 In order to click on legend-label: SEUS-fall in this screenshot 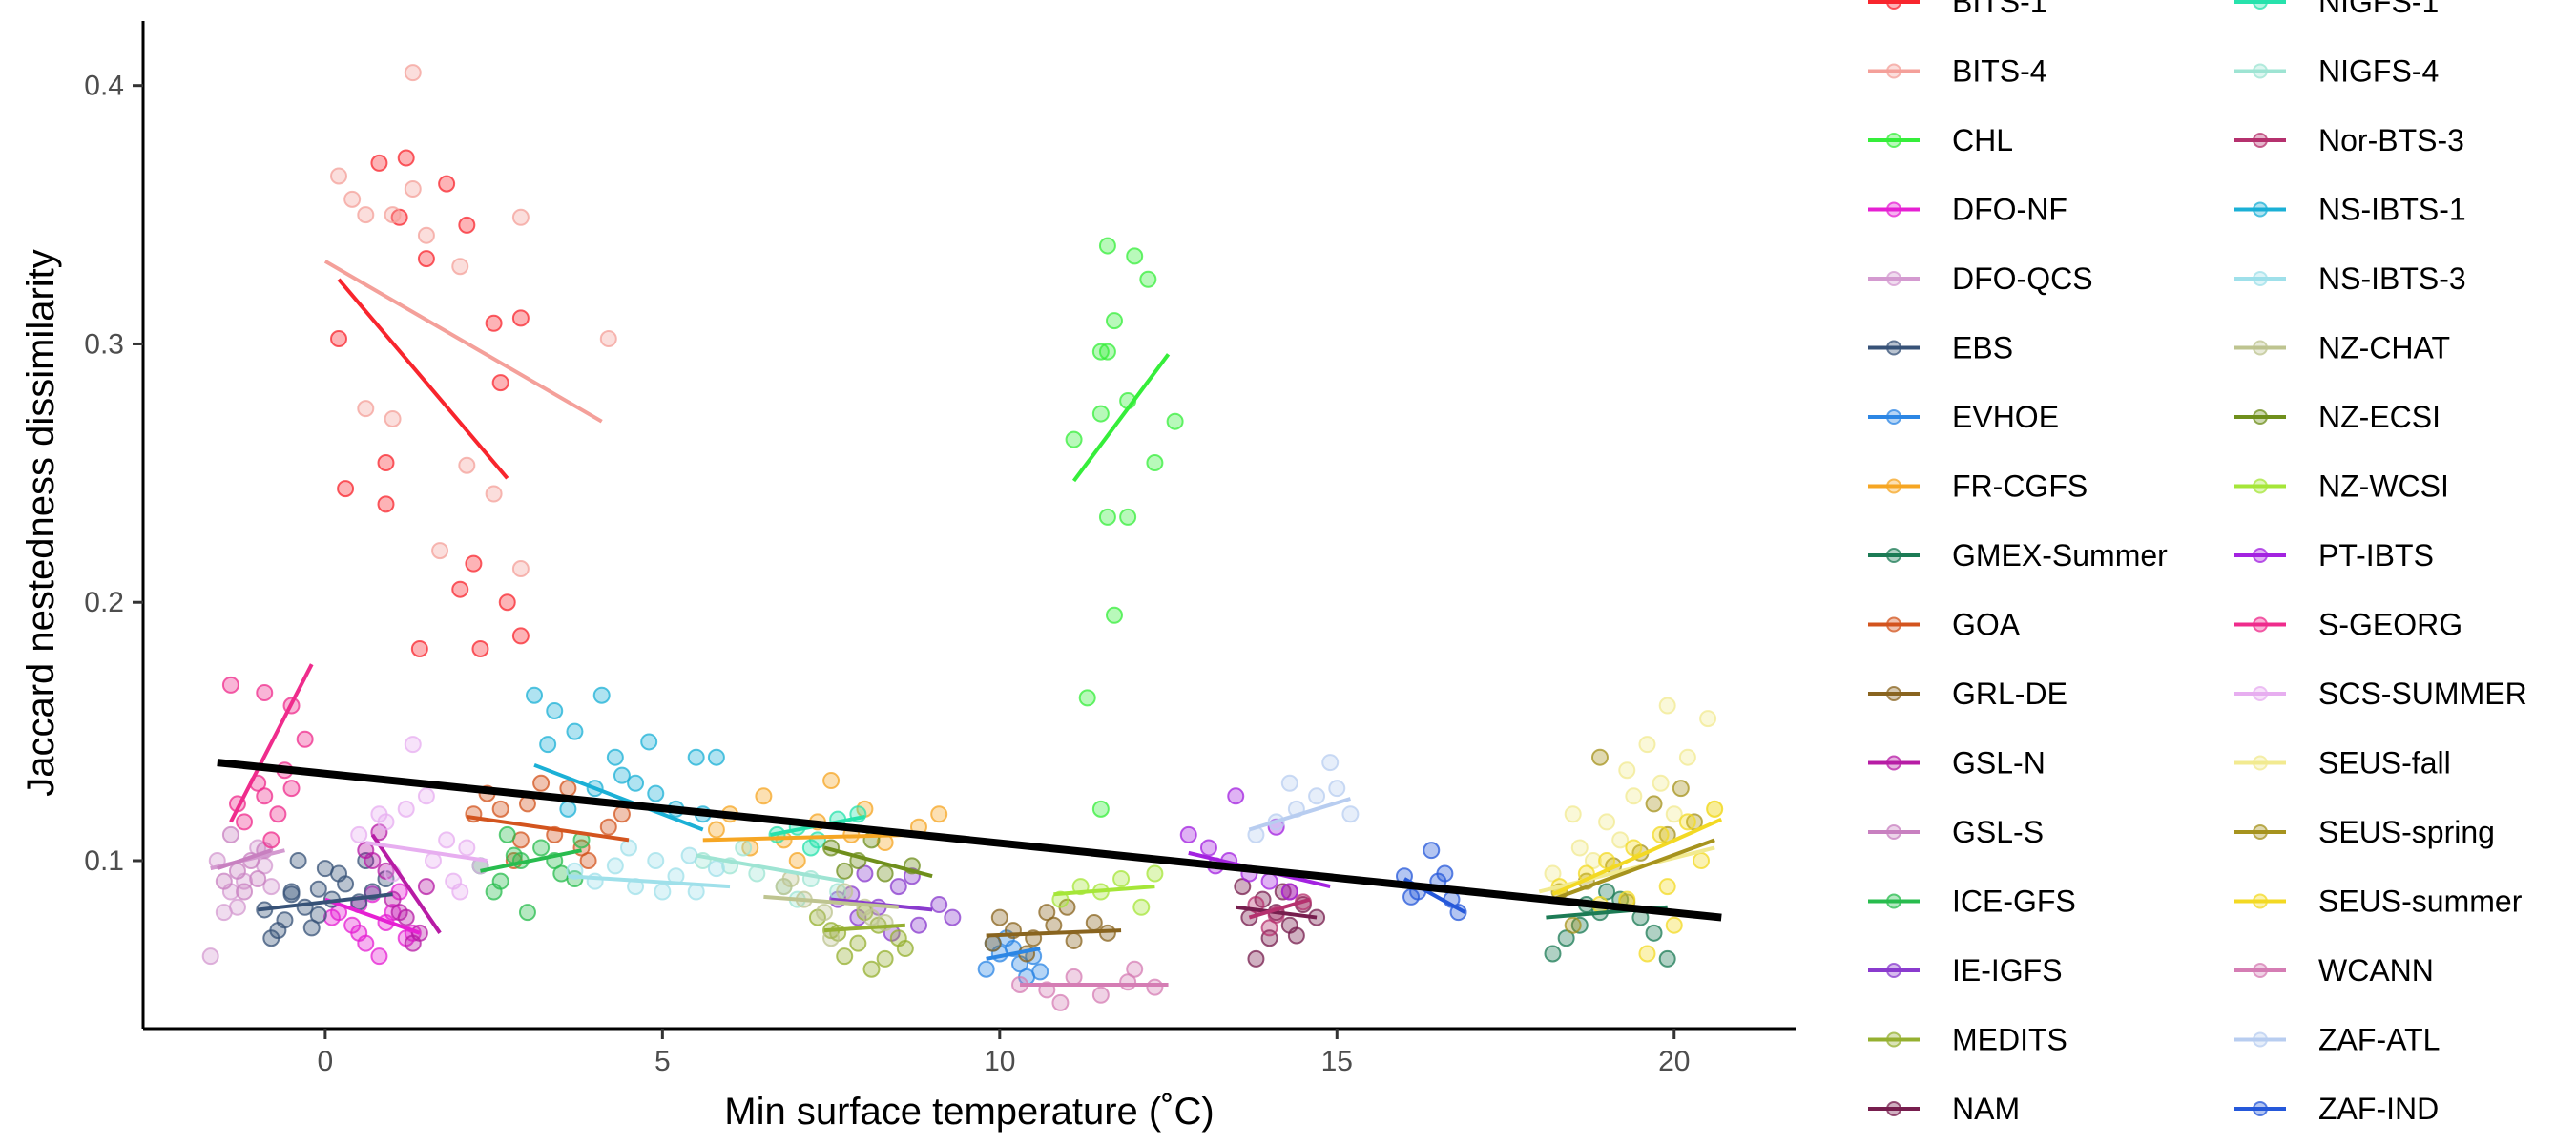, I will do `click(2384, 763)`.